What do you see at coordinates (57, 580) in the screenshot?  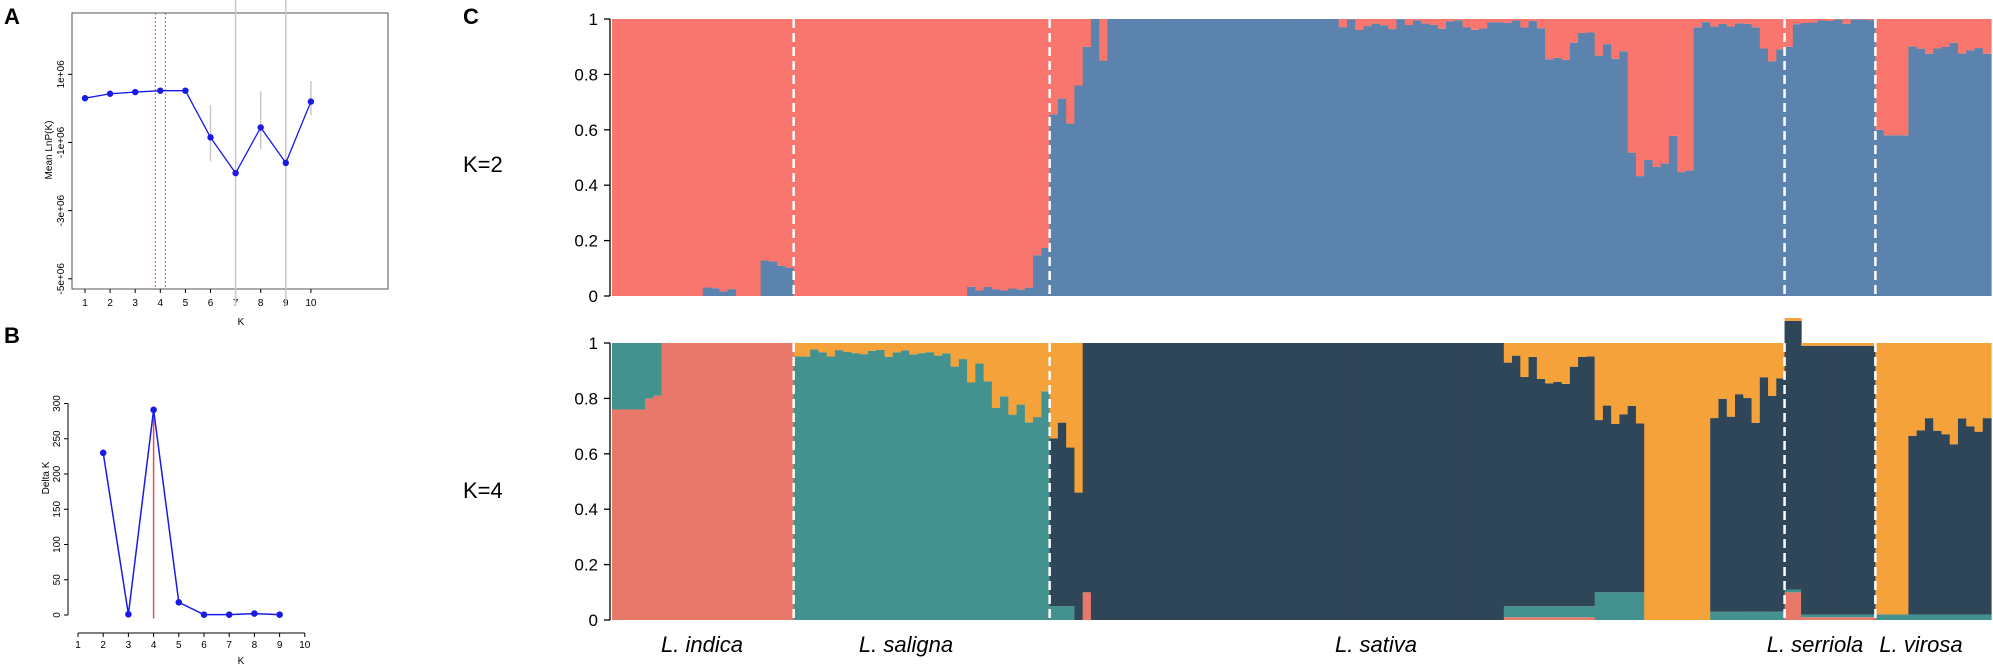 I see `panel-b-ytick-label: 50` at bounding box center [57, 580].